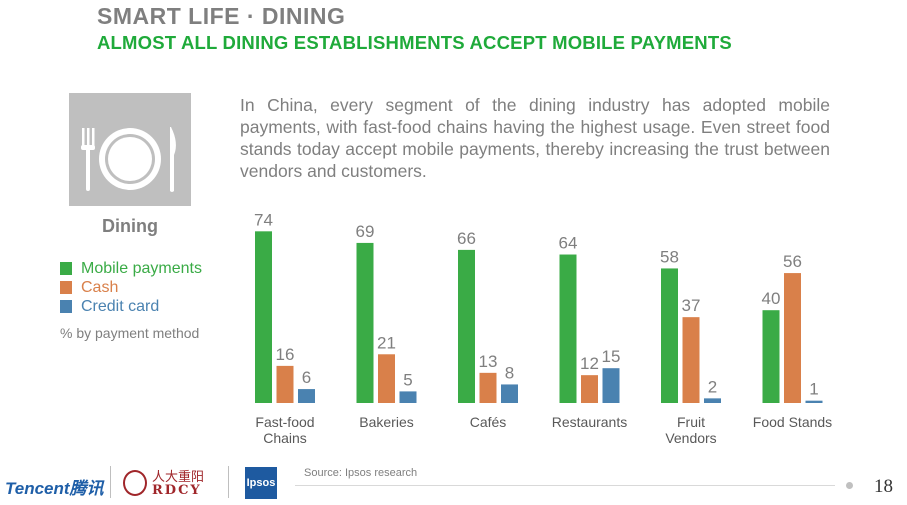  Describe the element at coordinates (306, 377) in the screenshot. I see `data-label: 6` at that location.